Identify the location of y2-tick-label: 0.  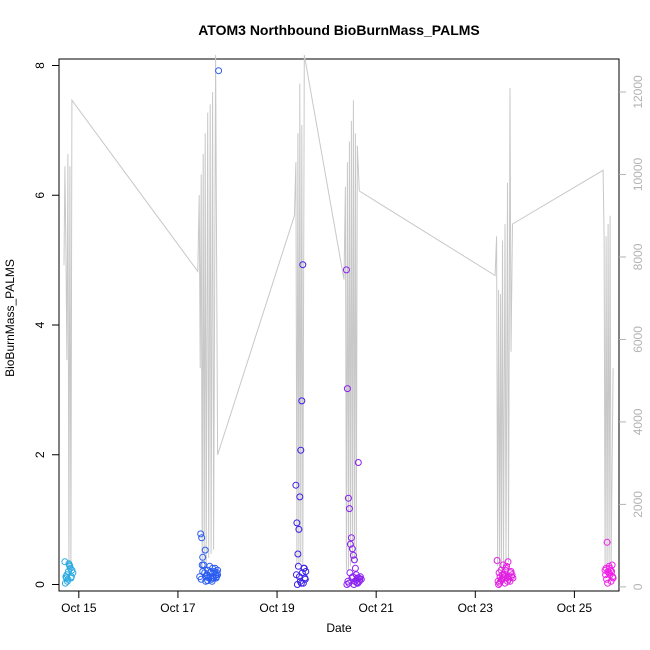
(638, 586).